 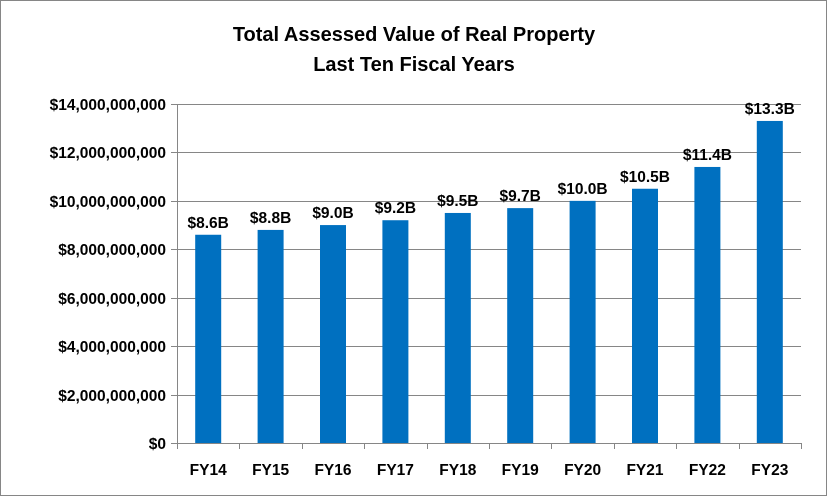 I want to click on data-label: $9.7B, so click(x=520, y=196).